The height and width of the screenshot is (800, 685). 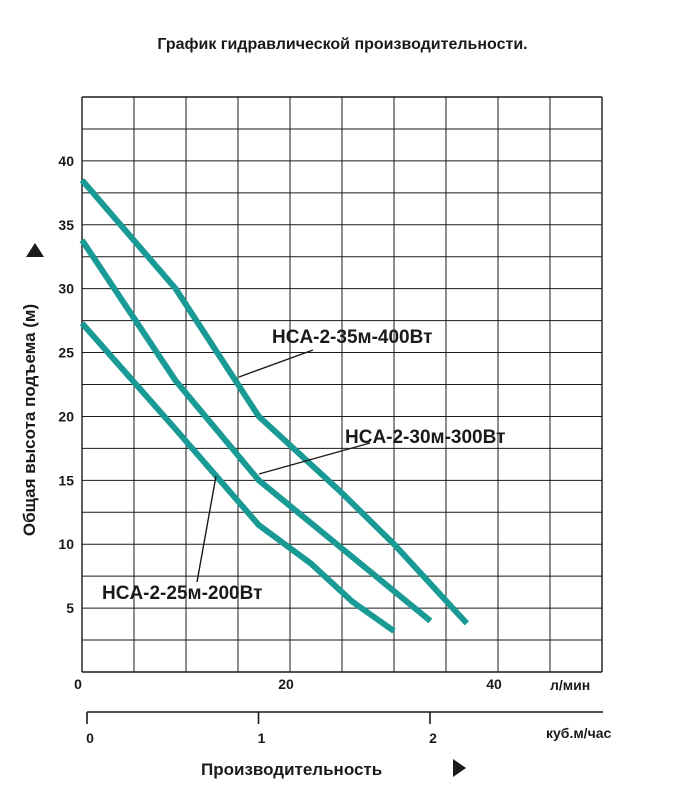 What do you see at coordinates (494, 684) in the screenshot?
I see `x-tick-label: 40` at bounding box center [494, 684].